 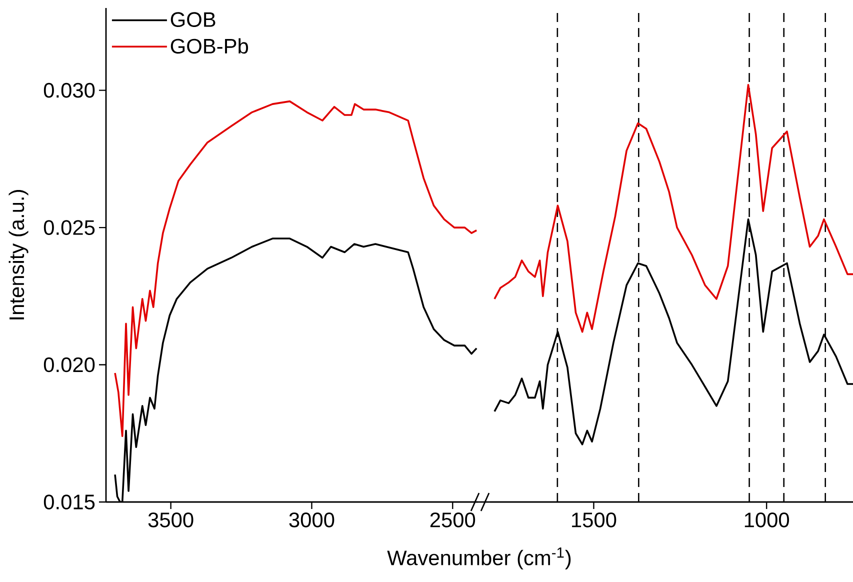 I want to click on x-tick-label: 2500, so click(x=453, y=520).